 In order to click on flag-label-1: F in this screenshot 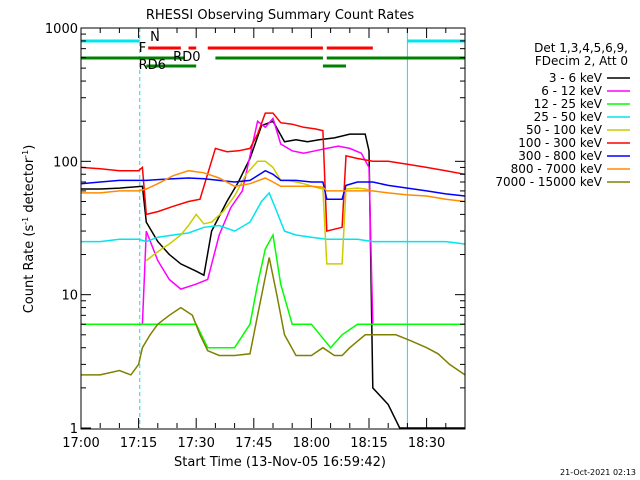, I will do `click(142, 48)`.